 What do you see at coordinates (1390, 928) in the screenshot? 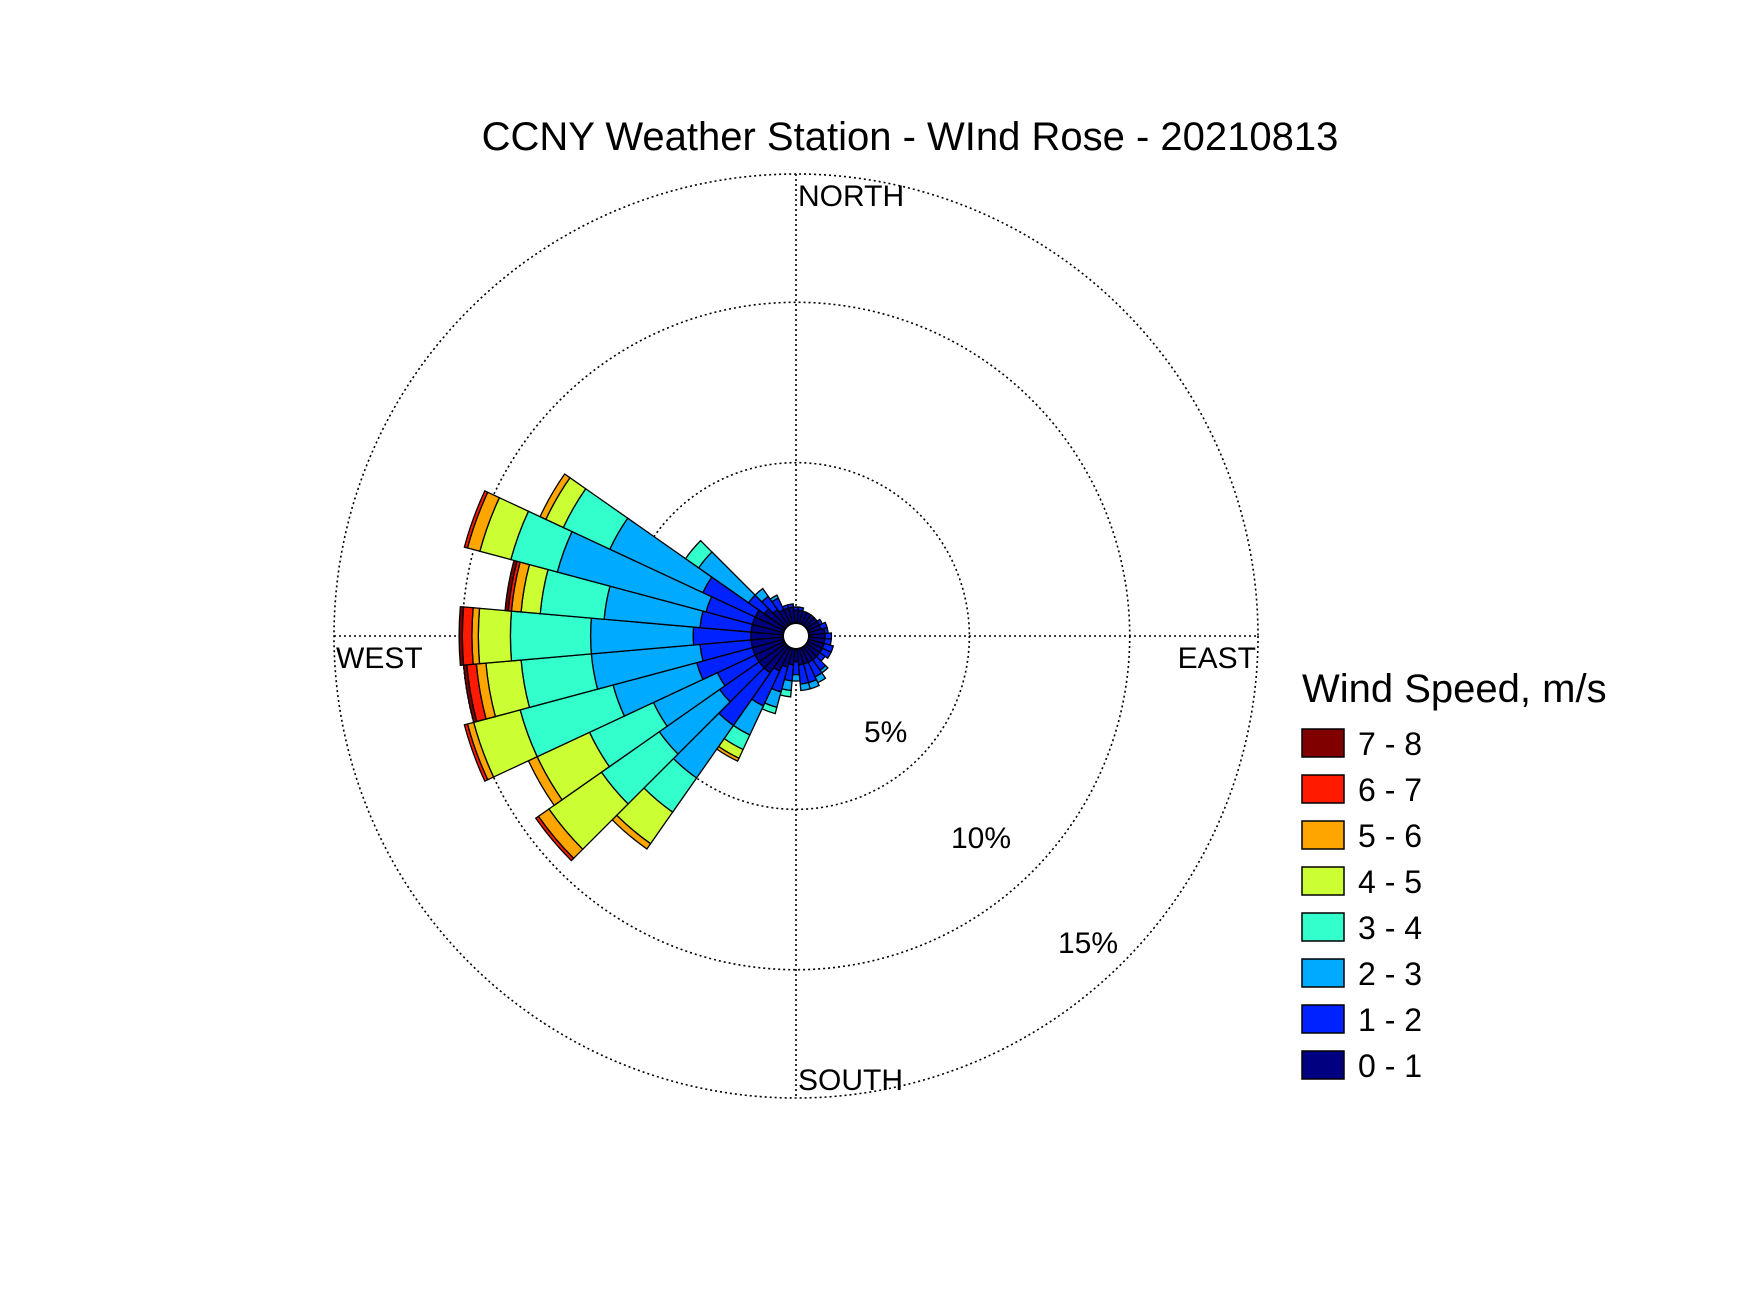
I see `legend-label: 3 - 4` at bounding box center [1390, 928].